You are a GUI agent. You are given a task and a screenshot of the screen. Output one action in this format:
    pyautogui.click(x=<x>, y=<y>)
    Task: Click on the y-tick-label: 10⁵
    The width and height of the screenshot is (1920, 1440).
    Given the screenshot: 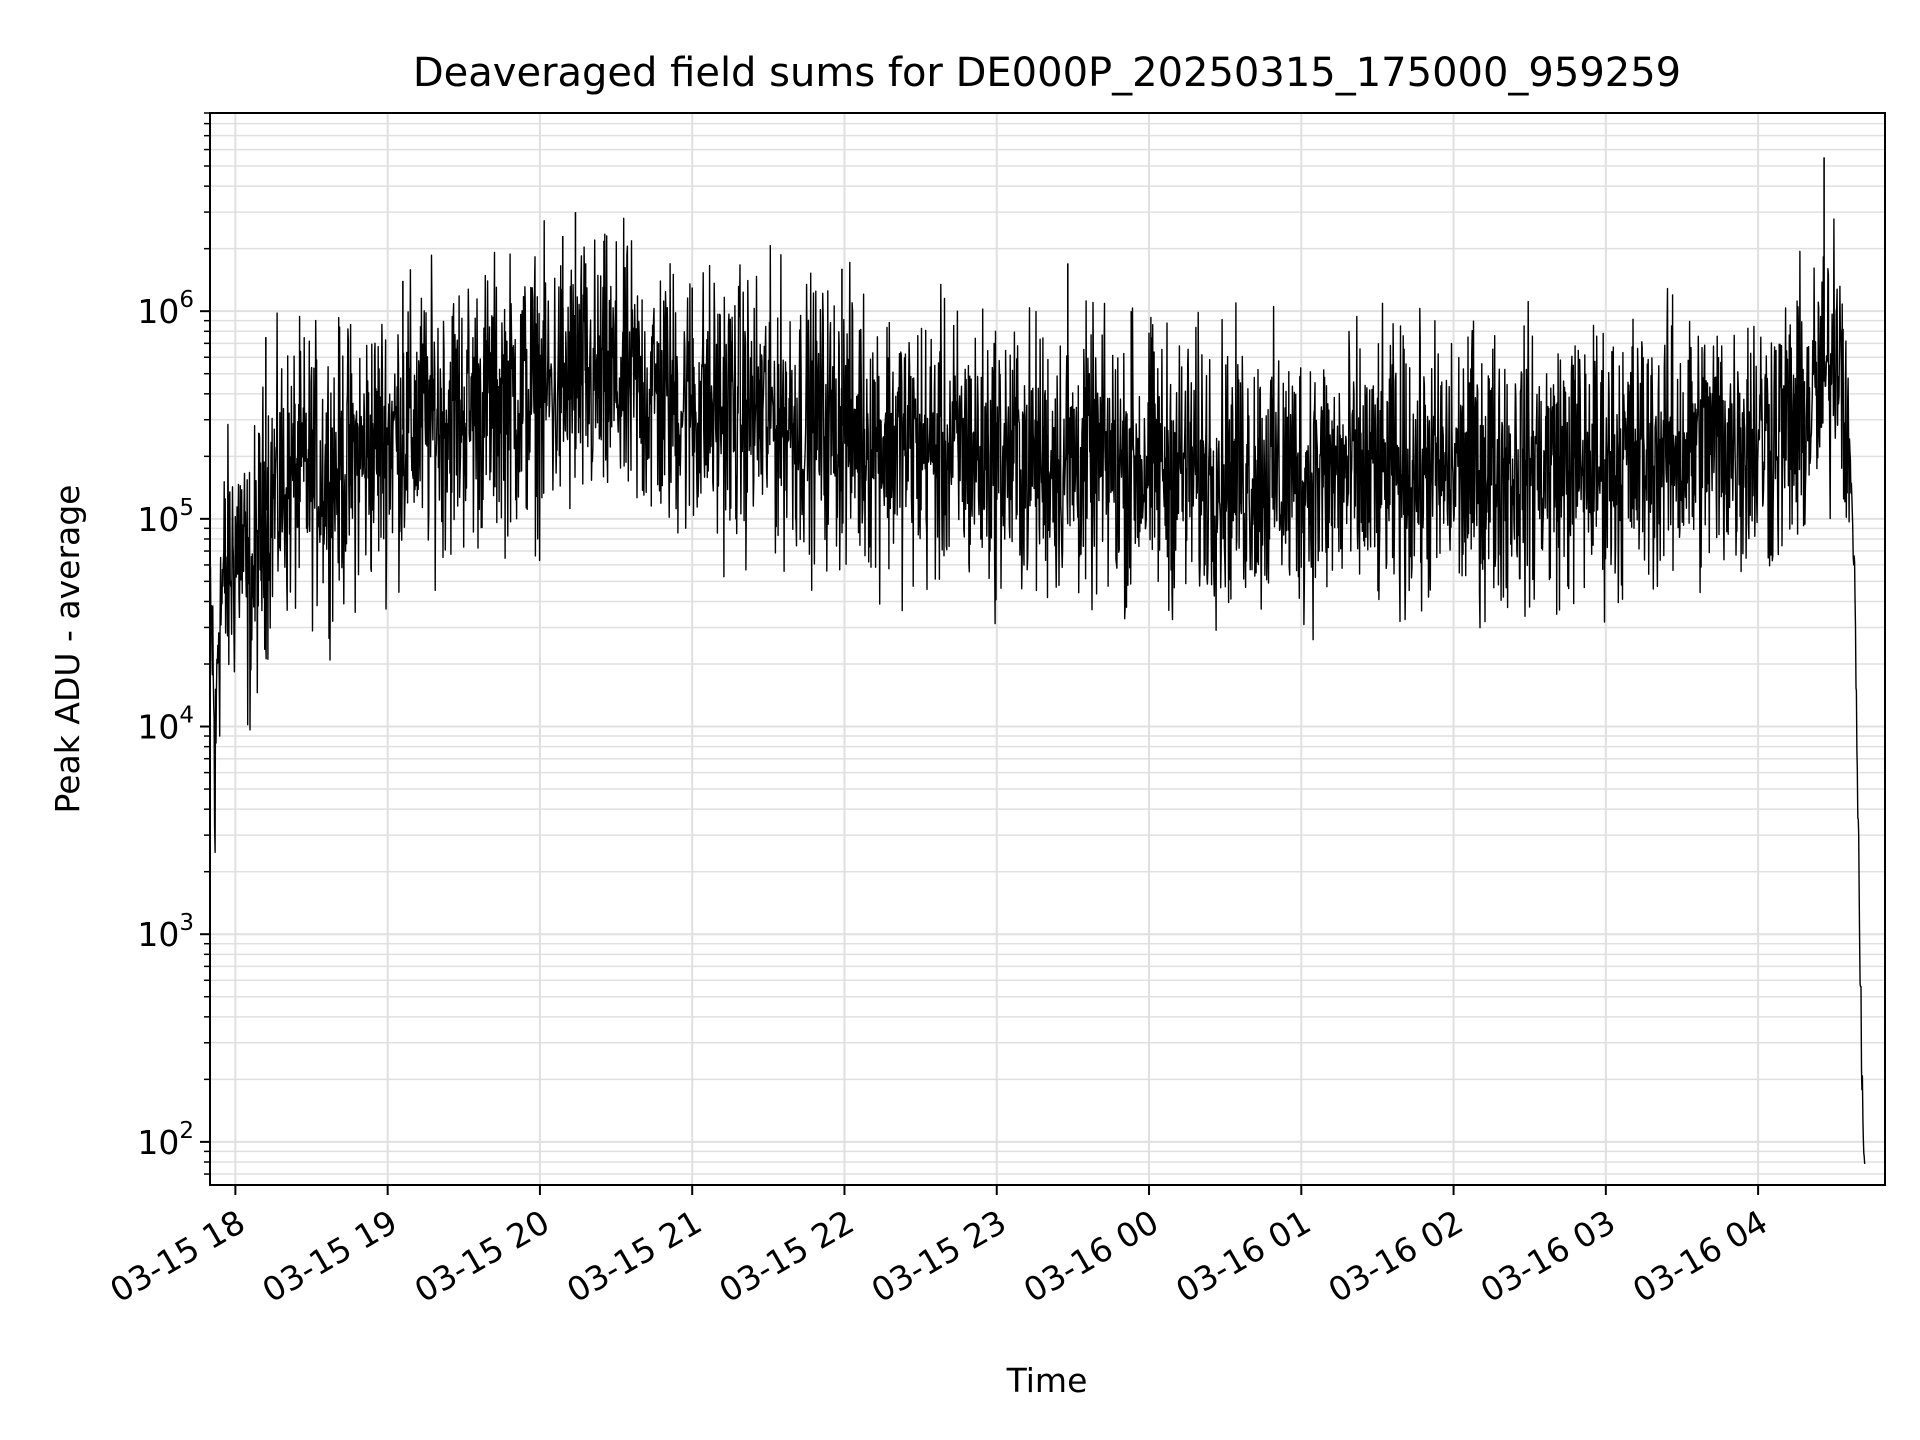 What is the action you would take?
    pyautogui.click(x=165, y=517)
    